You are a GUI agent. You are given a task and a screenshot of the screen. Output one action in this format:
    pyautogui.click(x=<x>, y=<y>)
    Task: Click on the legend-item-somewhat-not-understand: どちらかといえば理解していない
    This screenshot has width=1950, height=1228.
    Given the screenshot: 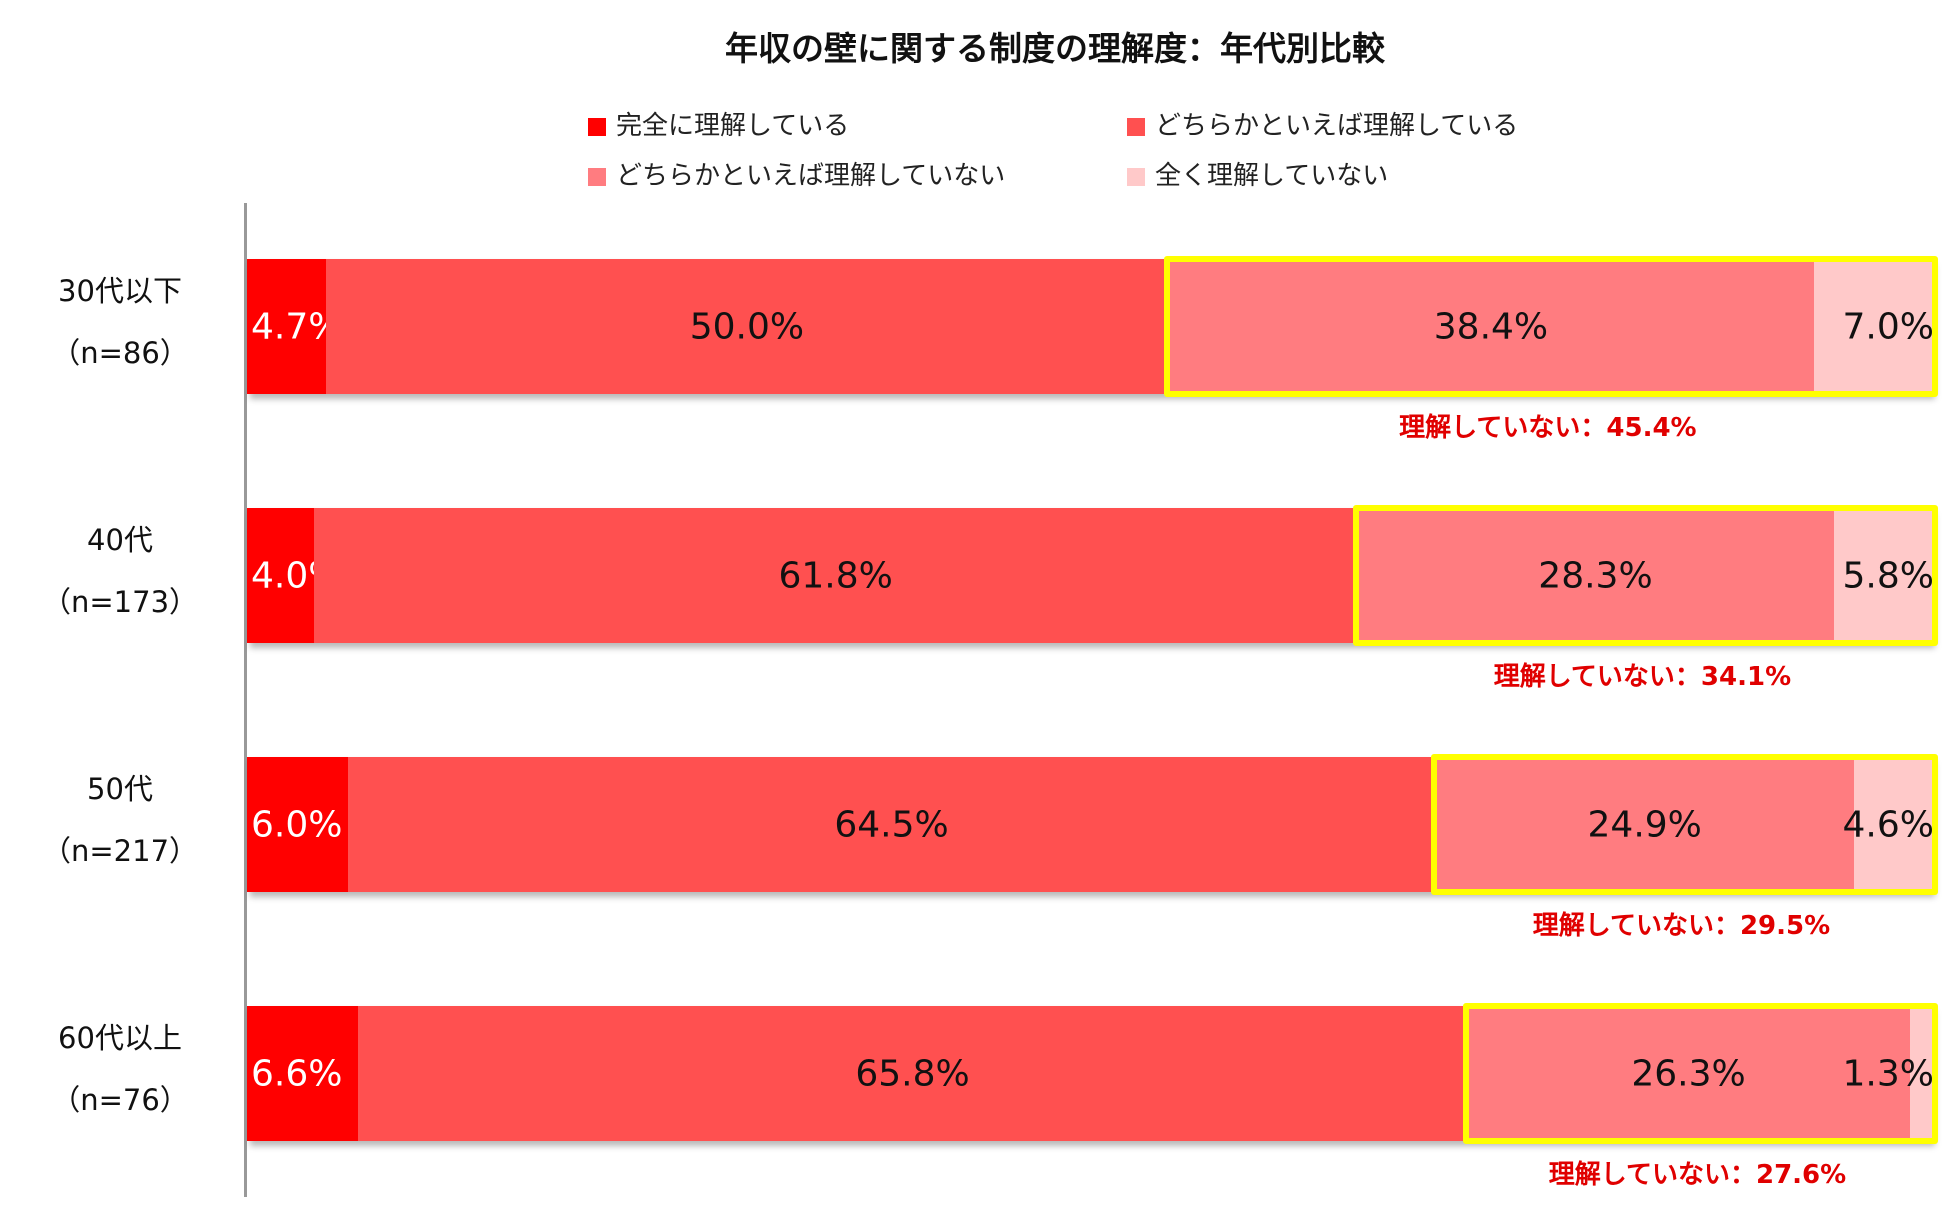 What is the action you would take?
    pyautogui.click(x=796, y=173)
    